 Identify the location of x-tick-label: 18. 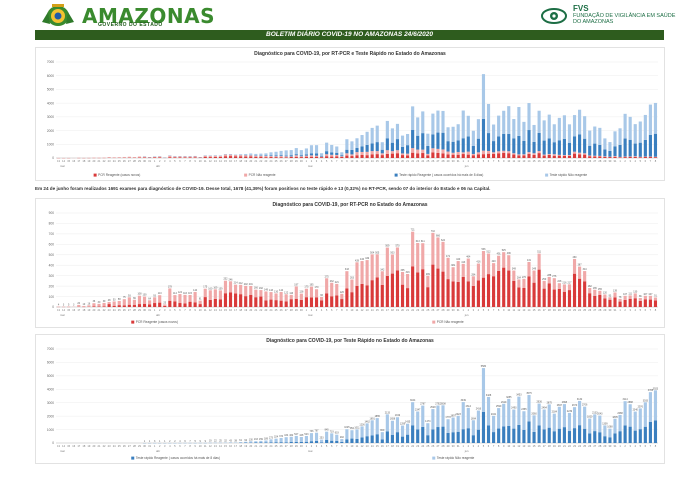
(240, 310).